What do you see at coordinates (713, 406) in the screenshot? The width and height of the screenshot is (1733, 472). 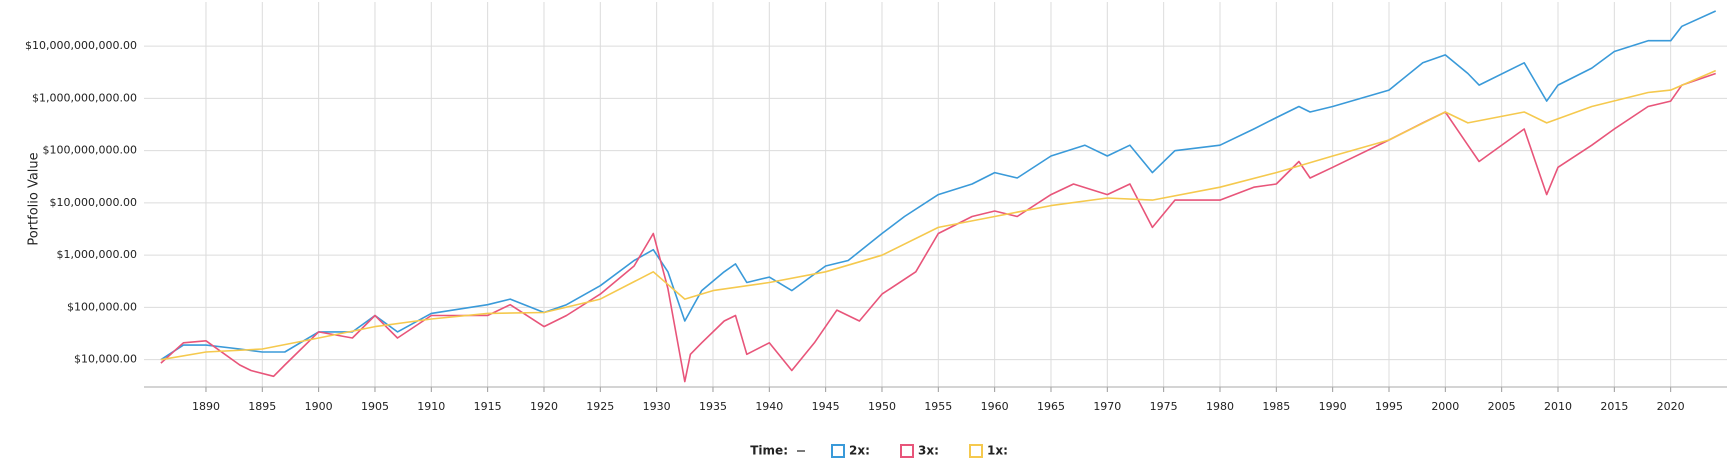 I see `x-tick-label: 1935` at bounding box center [713, 406].